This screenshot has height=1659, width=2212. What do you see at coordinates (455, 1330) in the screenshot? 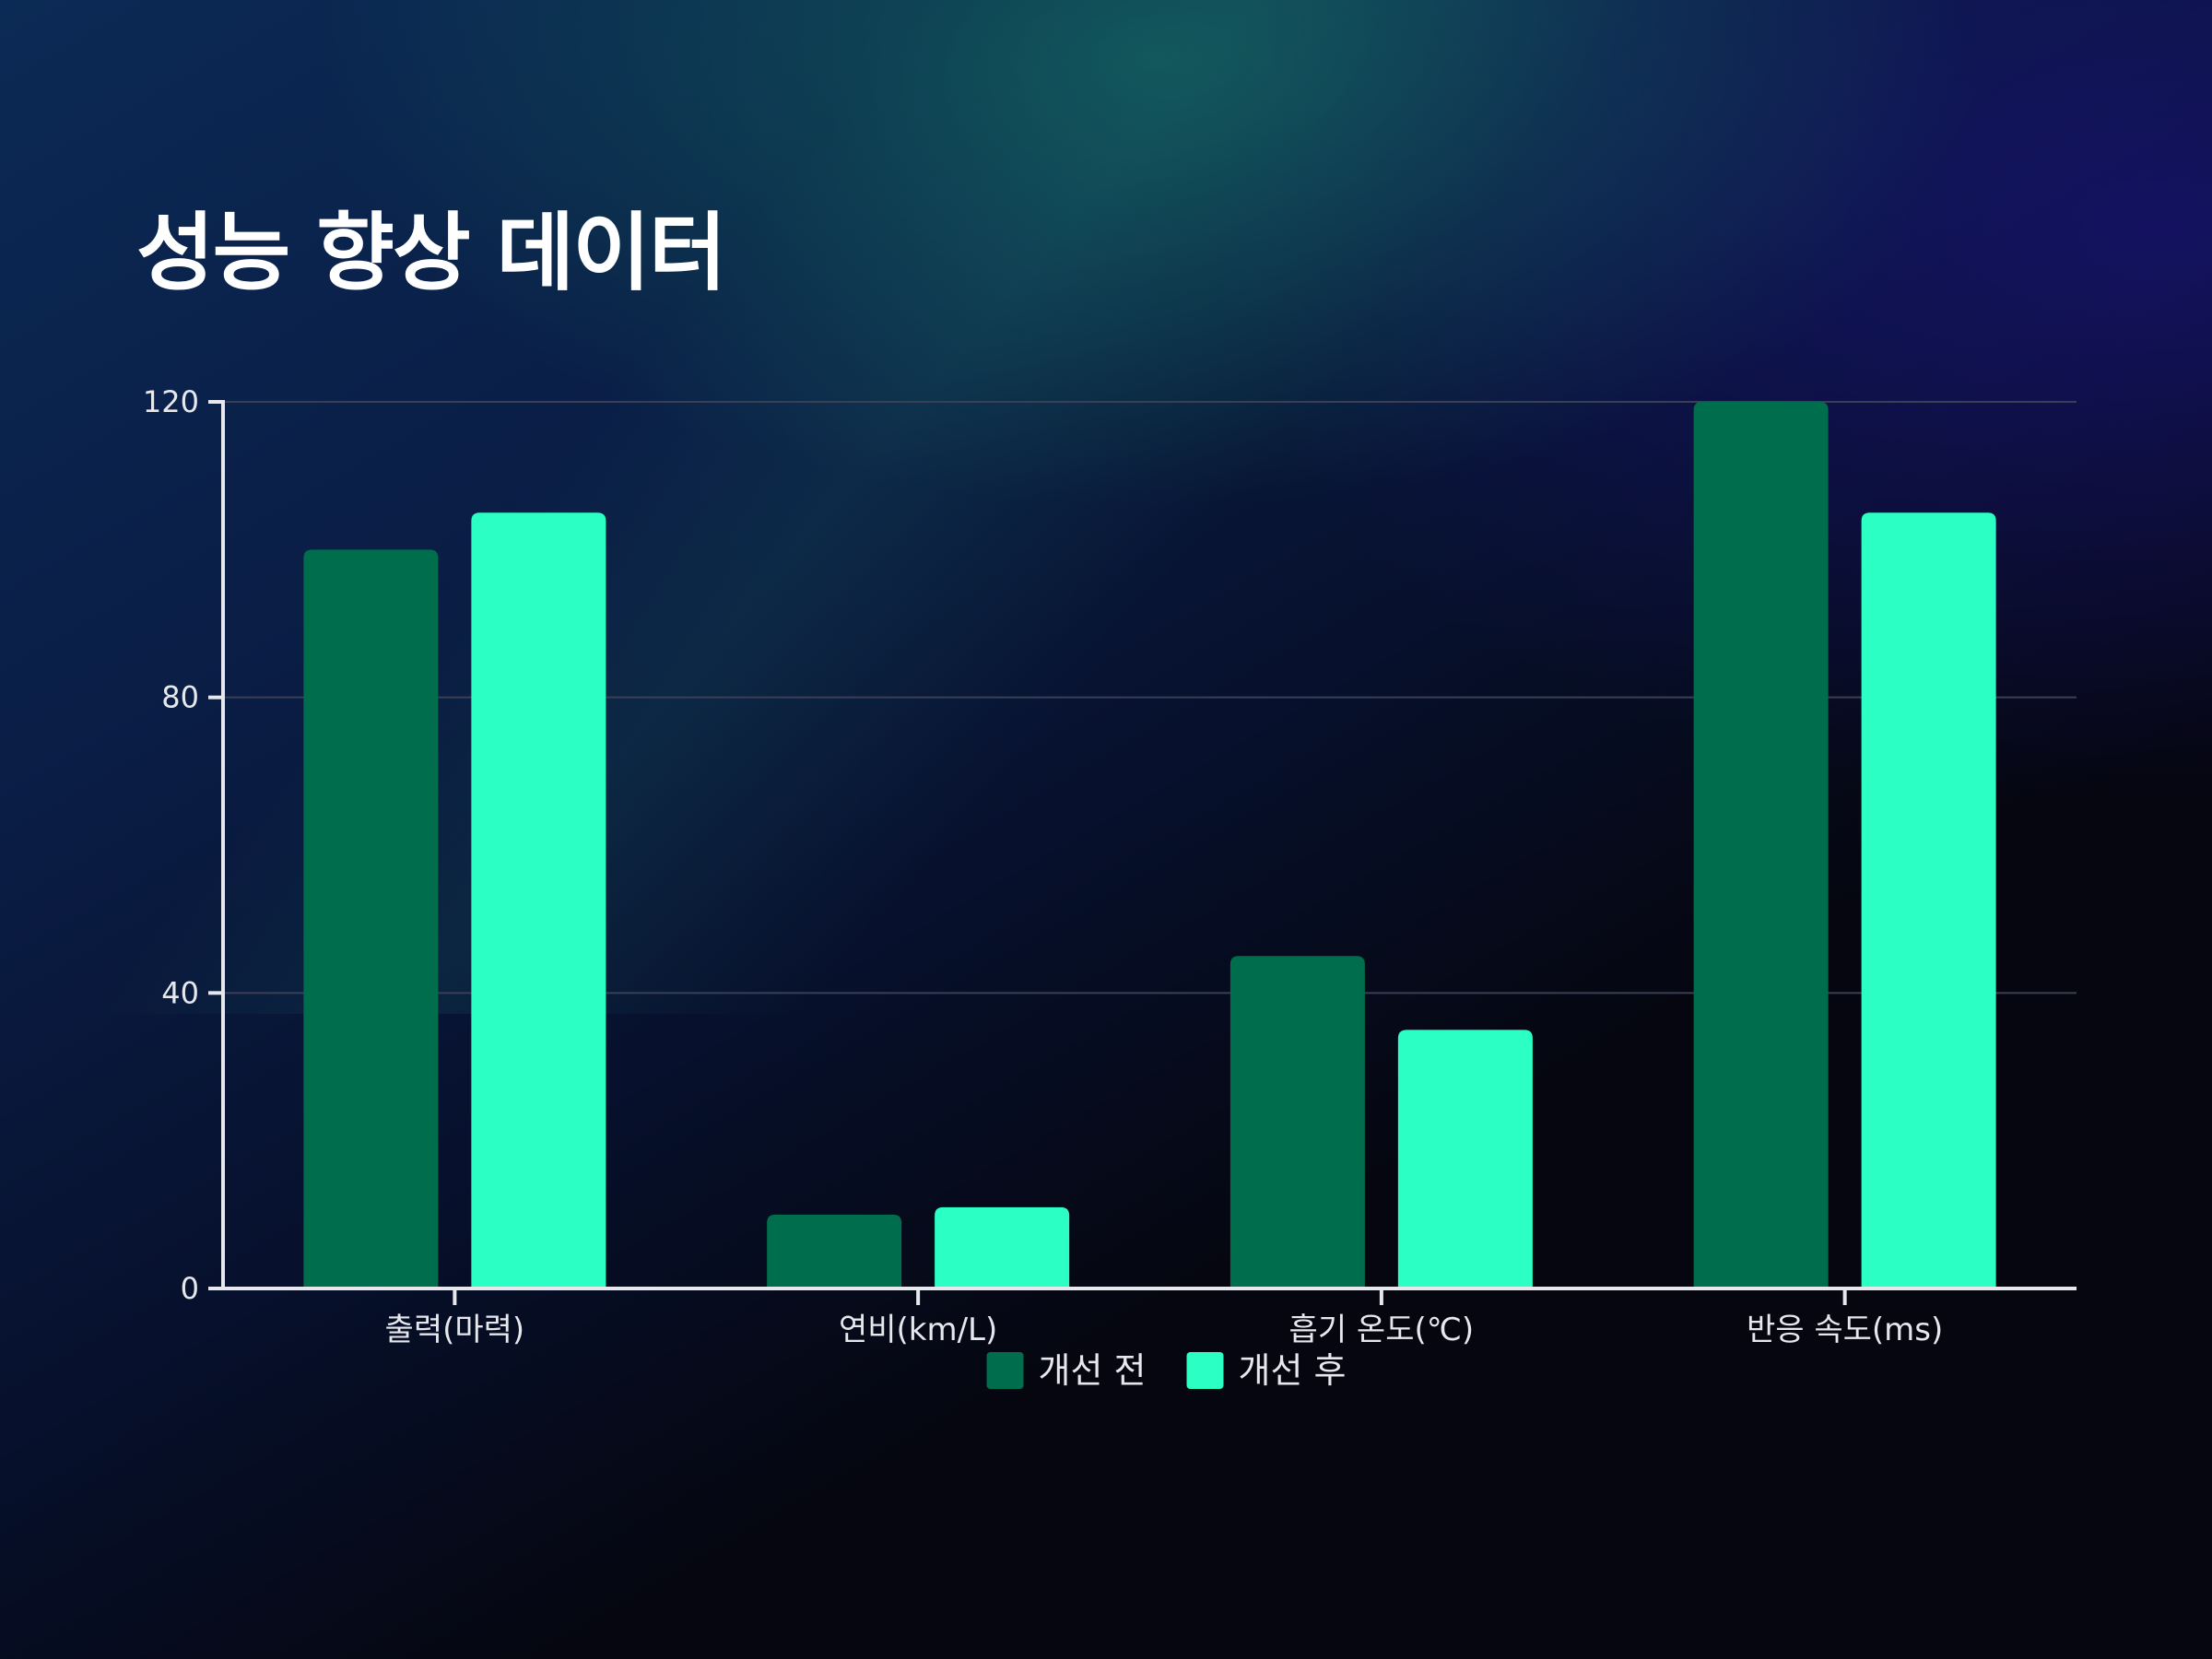
I see `x-tick-label: 출력(마력)` at bounding box center [455, 1330].